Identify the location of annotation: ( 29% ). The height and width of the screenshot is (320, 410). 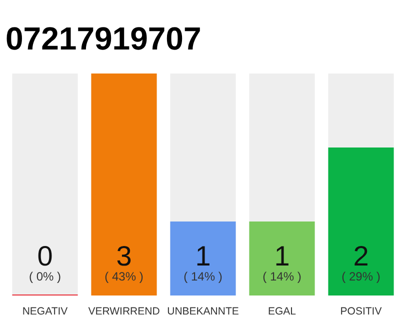
(361, 277).